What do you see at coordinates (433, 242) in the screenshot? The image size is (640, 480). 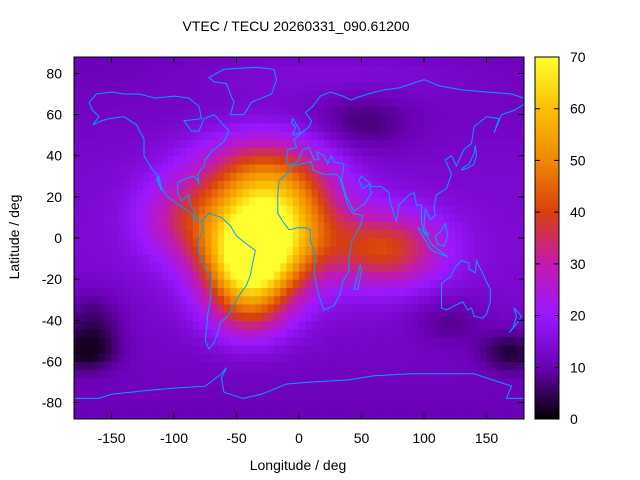 I see `indonesia-outline` at bounding box center [433, 242].